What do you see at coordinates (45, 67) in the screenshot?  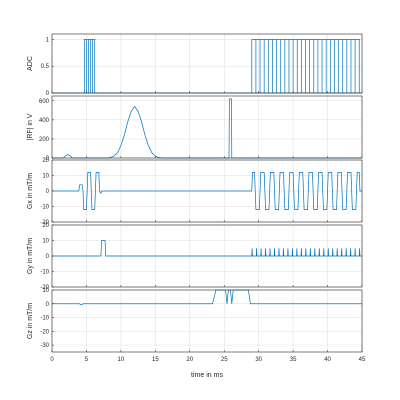 I see `y-tick-label: 0.5` at bounding box center [45, 67].